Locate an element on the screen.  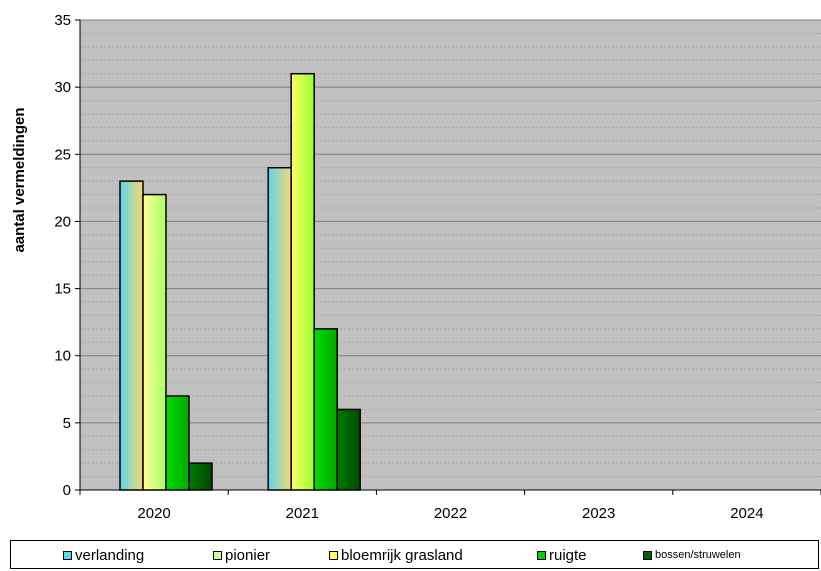
bar-pionier-2020 is located at coordinates (154, 342).